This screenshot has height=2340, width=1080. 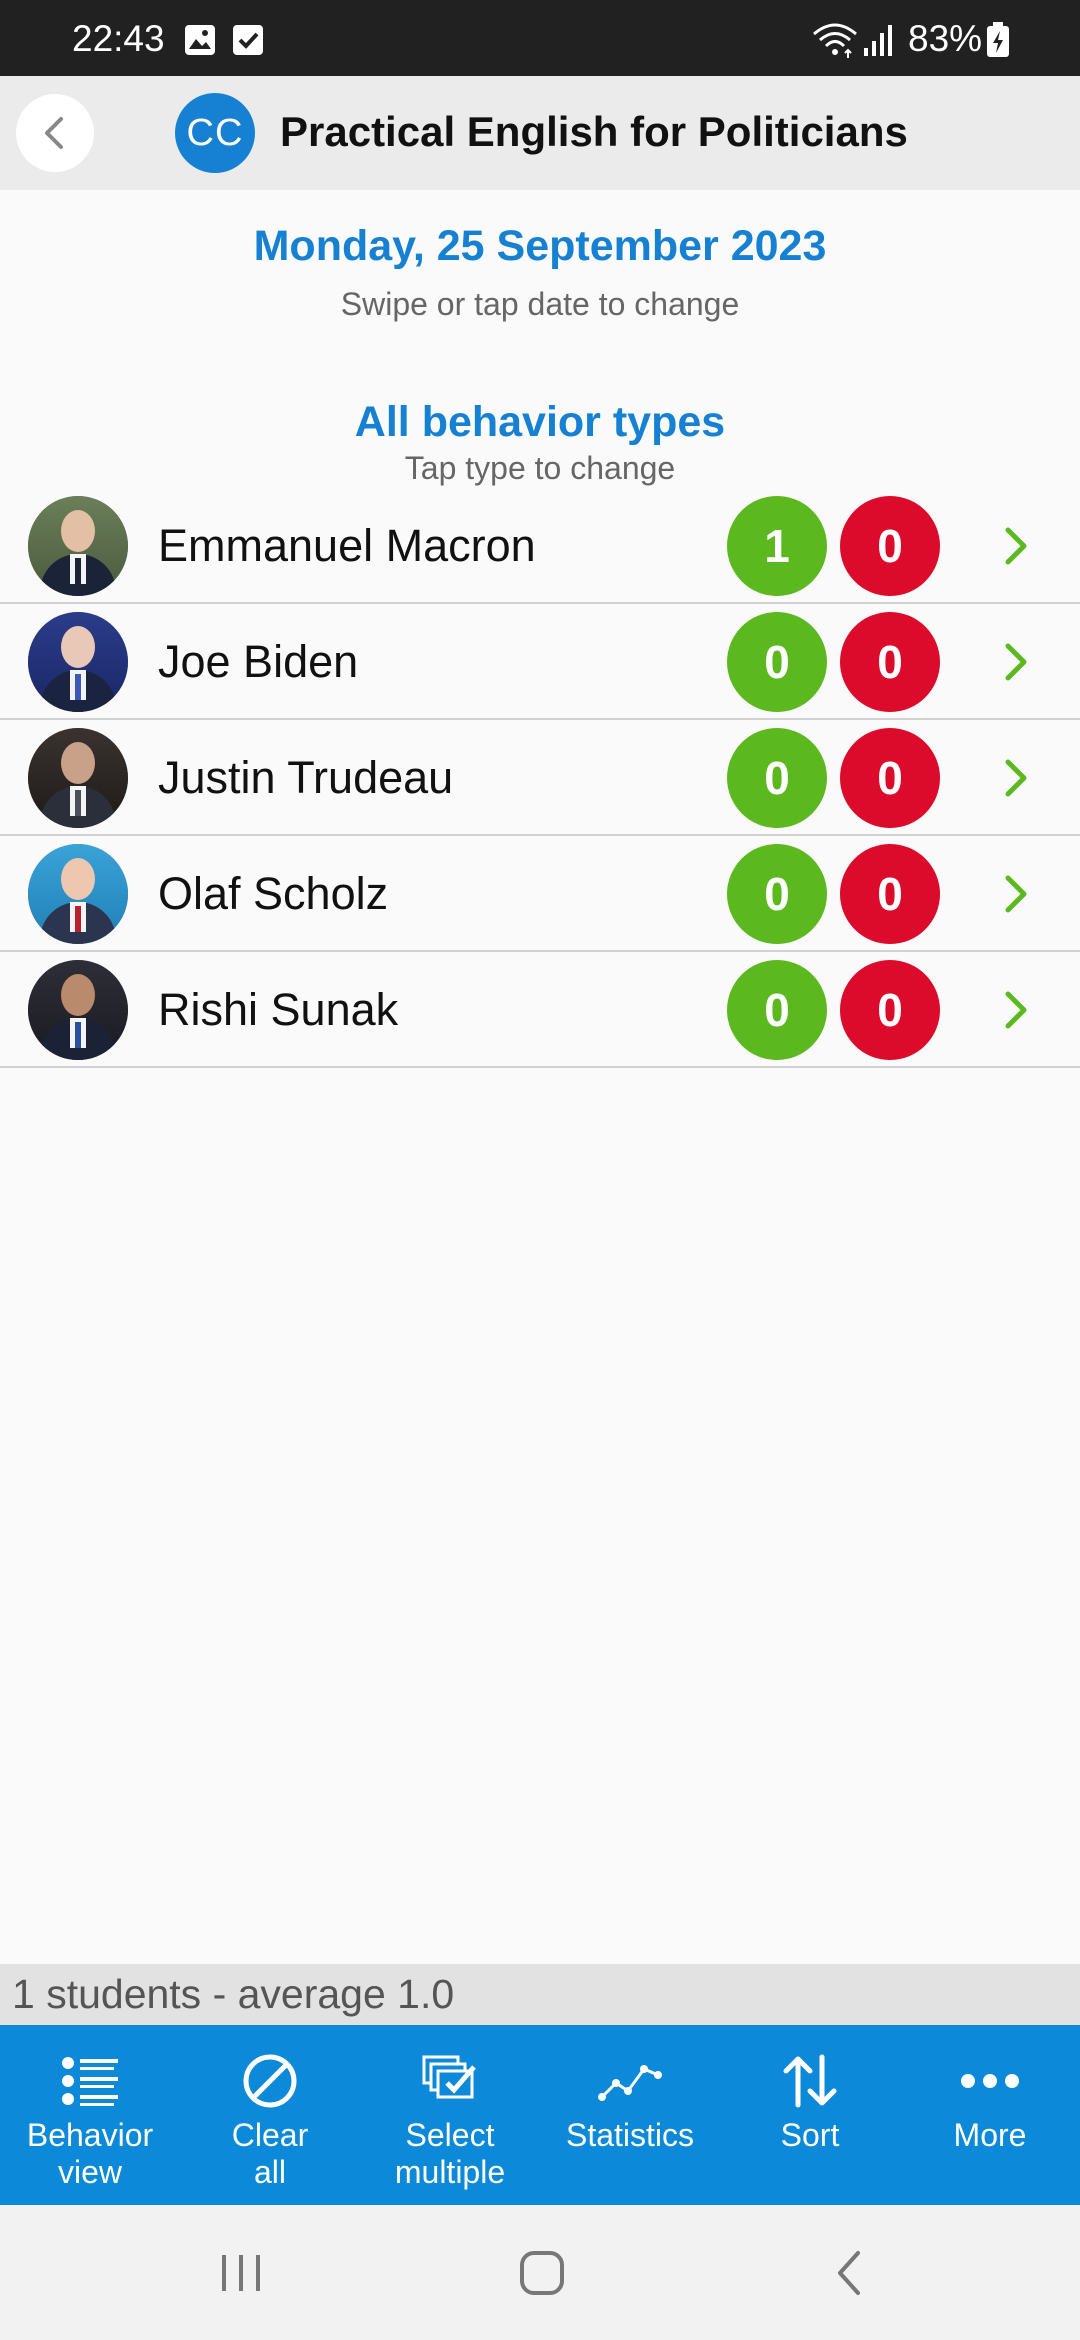 What do you see at coordinates (998, 42) in the screenshot?
I see `battery-icon` at bounding box center [998, 42].